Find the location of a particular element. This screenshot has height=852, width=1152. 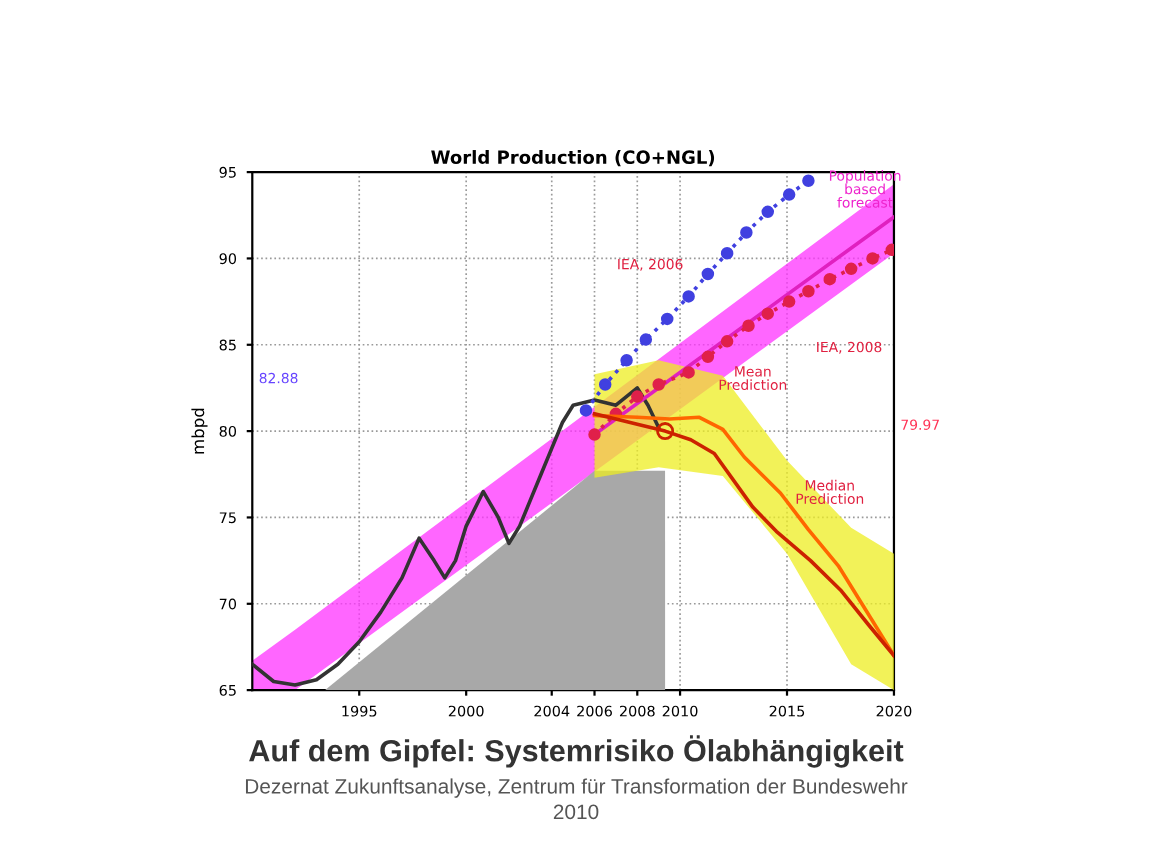

y-axis-title: mbpd is located at coordinates (199, 431).